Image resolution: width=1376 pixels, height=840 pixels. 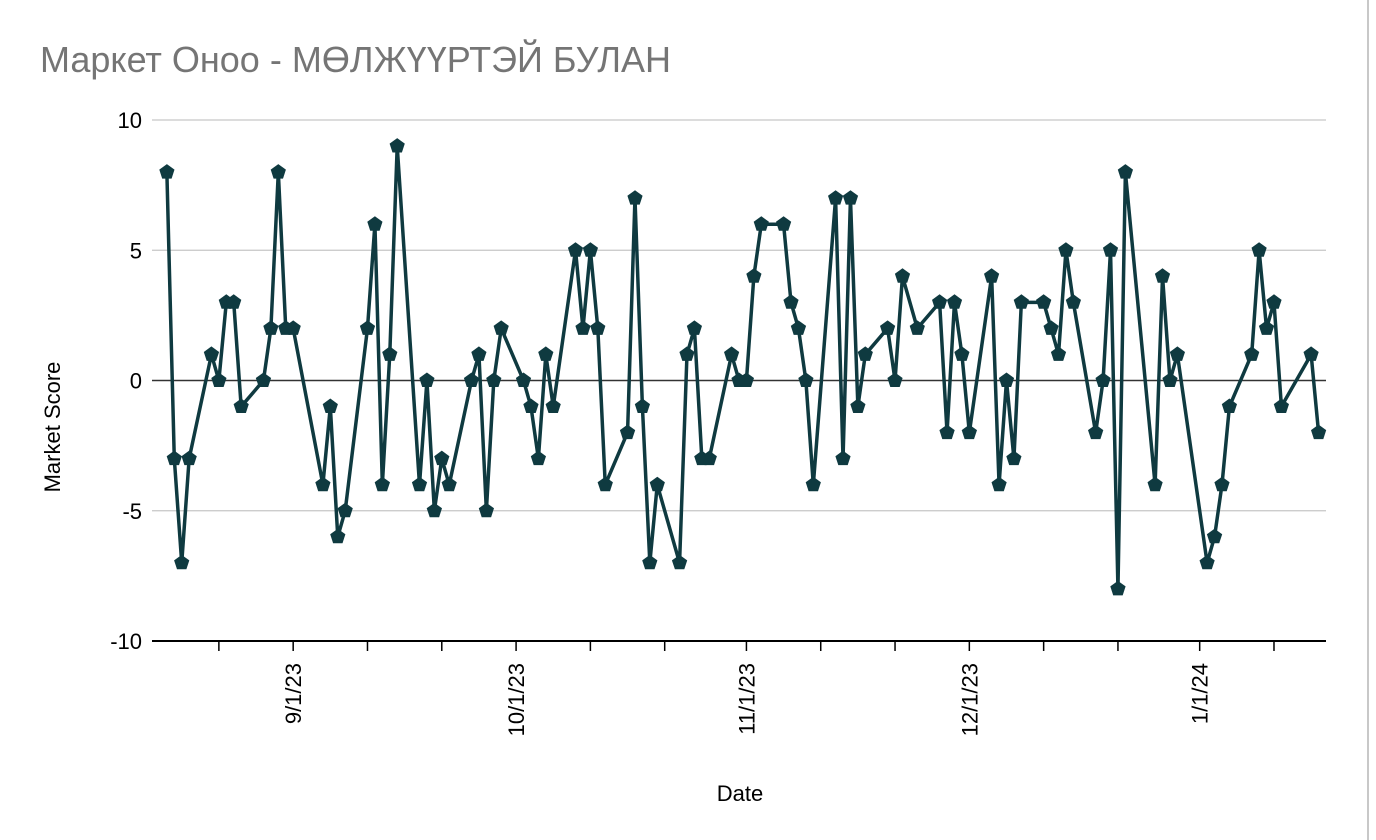 I want to click on y-tick-label: -10, so click(x=126, y=641).